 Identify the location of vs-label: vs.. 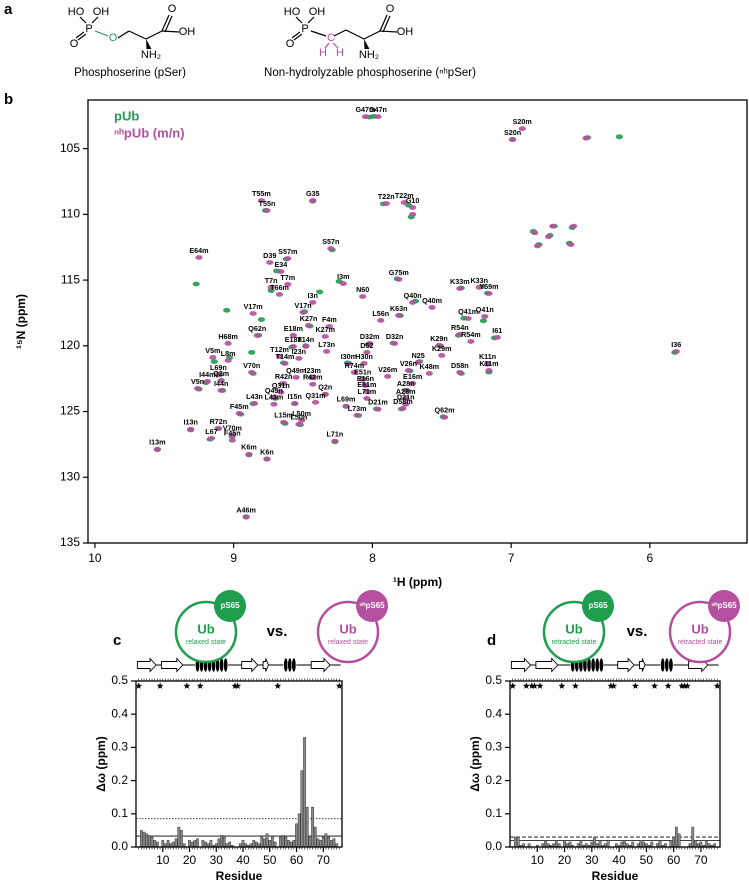
(277, 631).